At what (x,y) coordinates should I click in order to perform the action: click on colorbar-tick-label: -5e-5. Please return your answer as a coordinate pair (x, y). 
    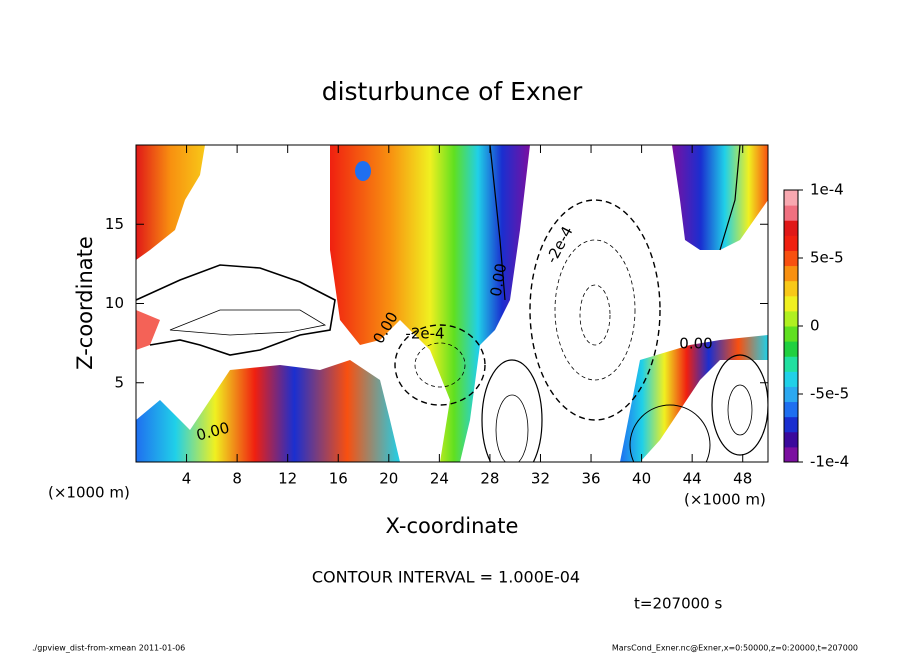
    Looking at the image, I should click on (829, 394).